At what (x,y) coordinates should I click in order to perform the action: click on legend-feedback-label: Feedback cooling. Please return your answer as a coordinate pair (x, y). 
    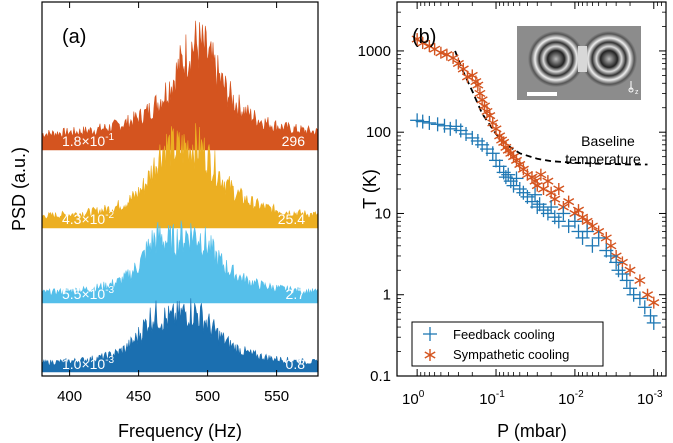
    Looking at the image, I should click on (504, 334).